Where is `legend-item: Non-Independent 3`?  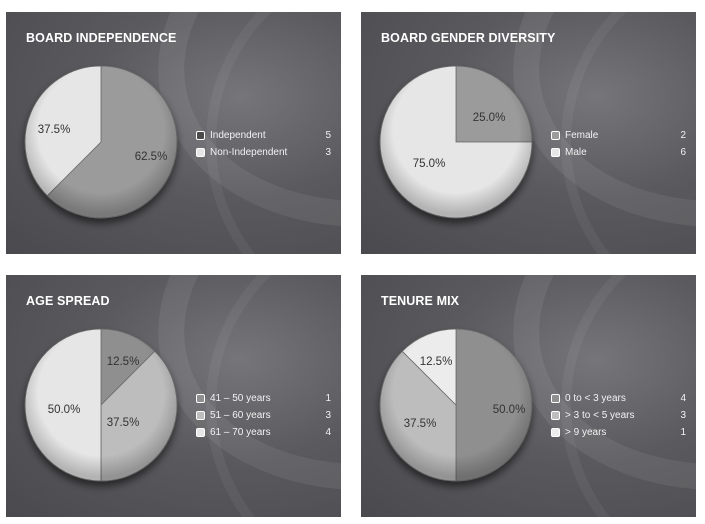
legend-item: Non-Independent 3 is located at coordinates (263, 155).